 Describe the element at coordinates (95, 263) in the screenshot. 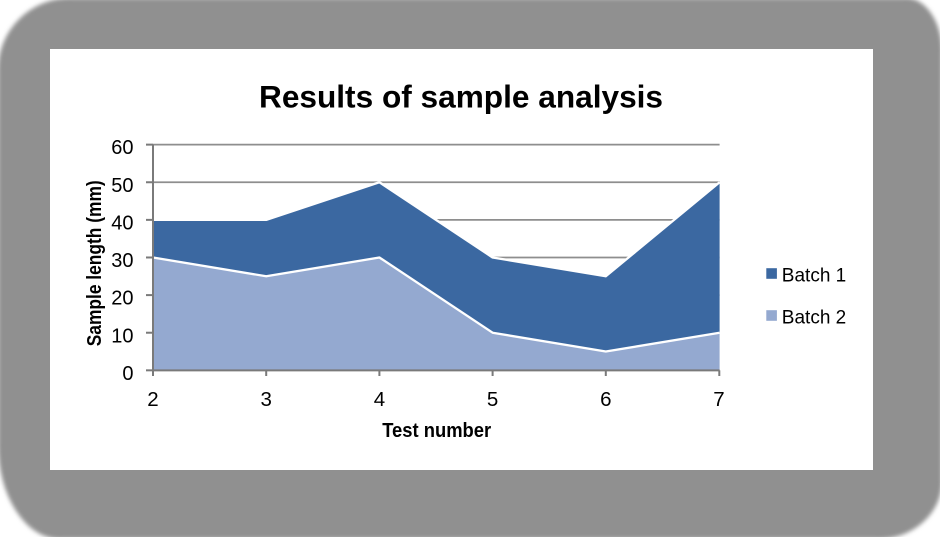

I see `svg-text: Sample length (mm)` at that location.